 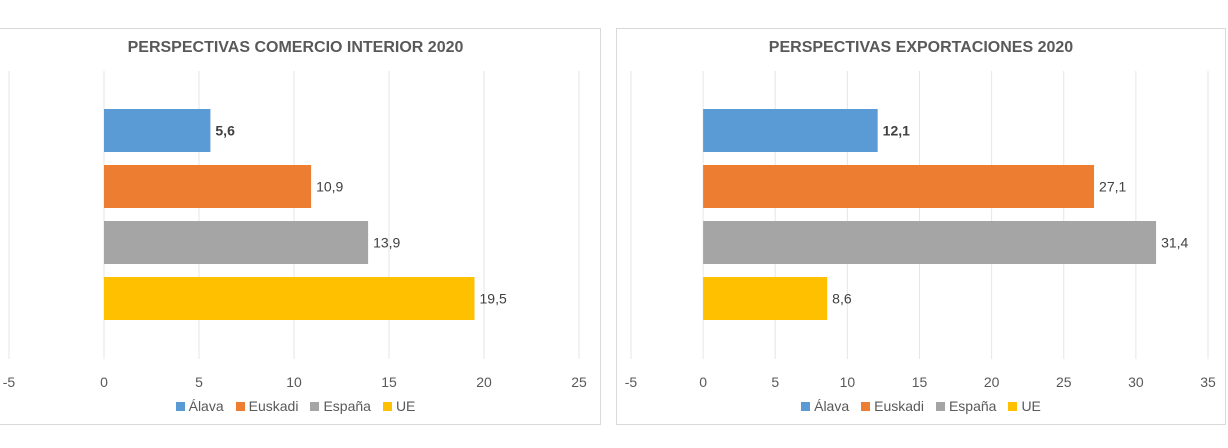 What do you see at coordinates (842, 299) in the screenshot?
I see `data-label: 8,6` at bounding box center [842, 299].